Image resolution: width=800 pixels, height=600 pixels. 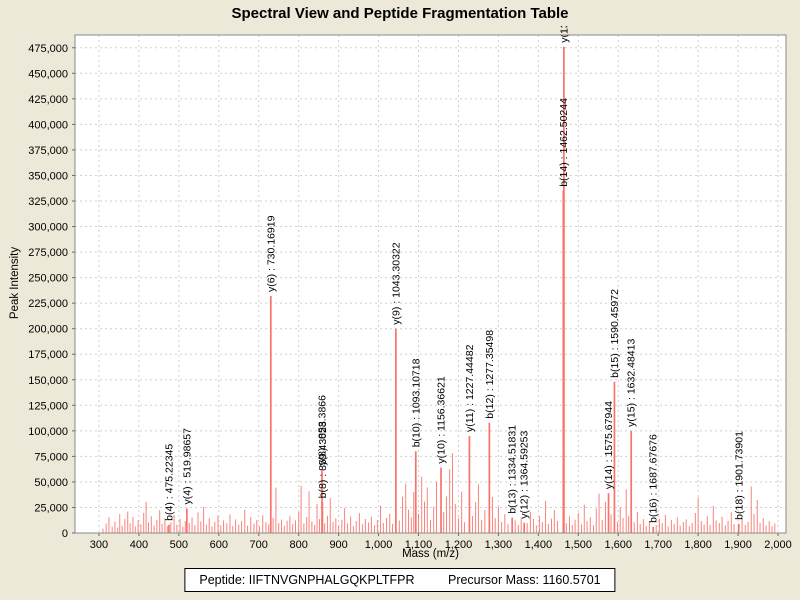 I want to click on svg-text: 75,000, so click(x=51, y=457).